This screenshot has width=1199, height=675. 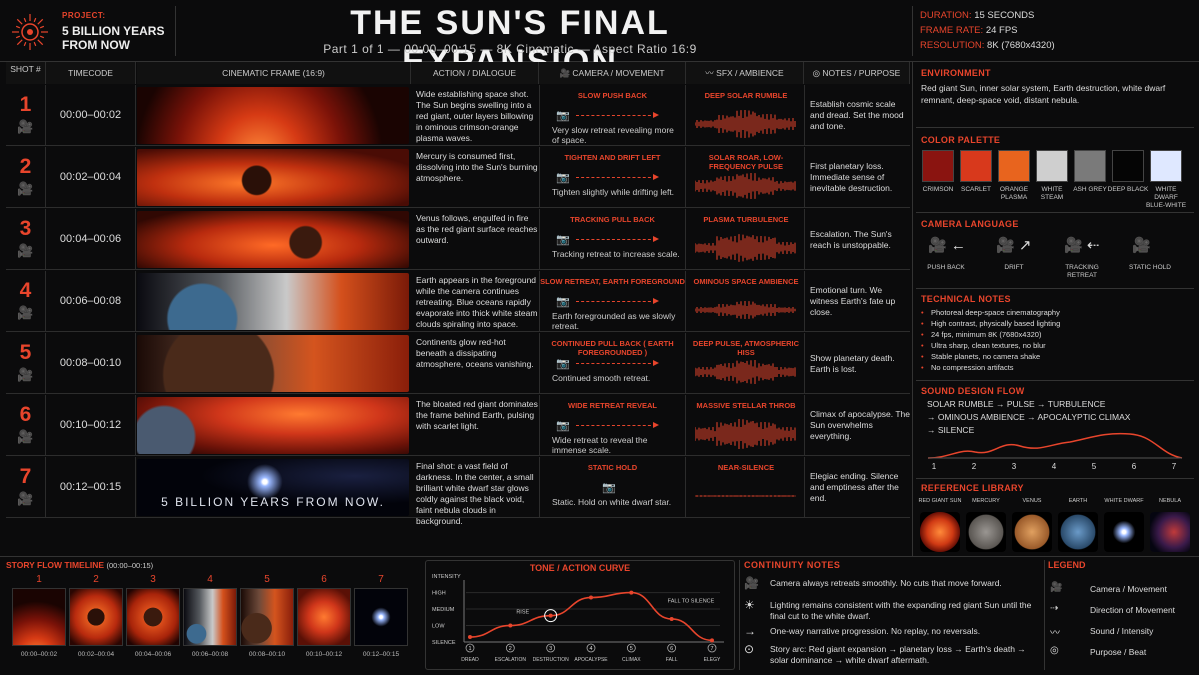 What do you see at coordinates (938, 166) in the screenshot?
I see `palette-swatch` at bounding box center [938, 166].